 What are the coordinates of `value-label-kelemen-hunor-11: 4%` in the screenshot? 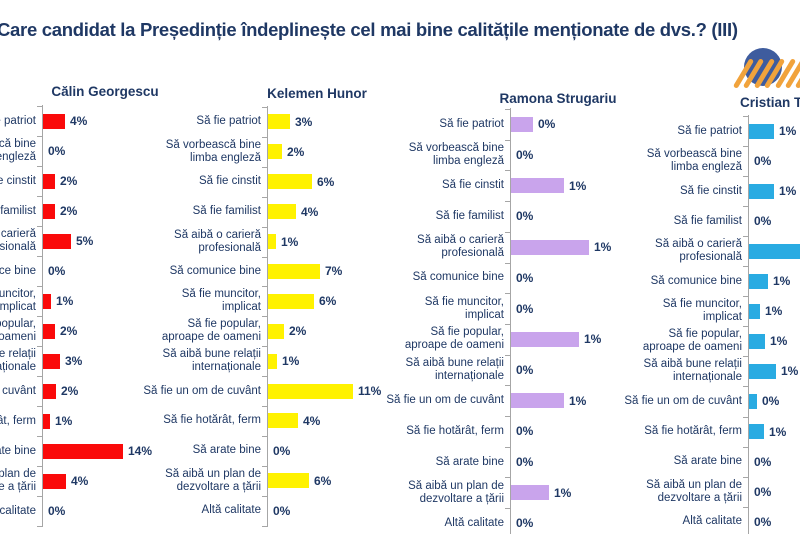 It's located at (312, 420).